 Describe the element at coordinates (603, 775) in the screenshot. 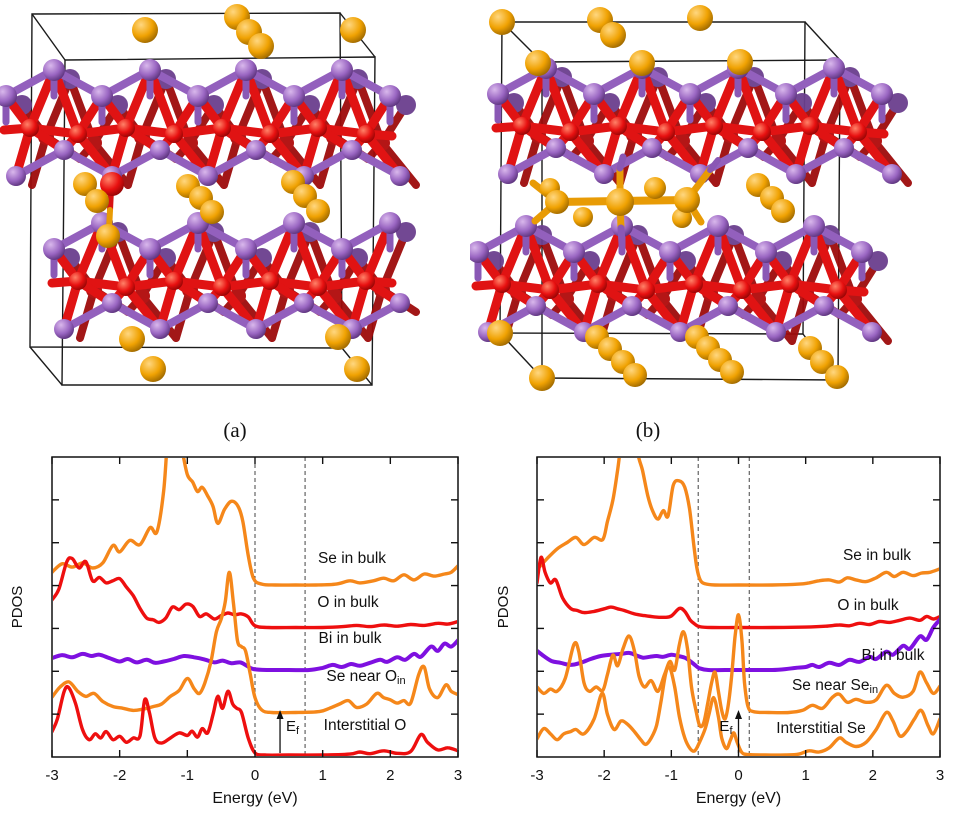

I see `x-tick-label: -2` at that location.